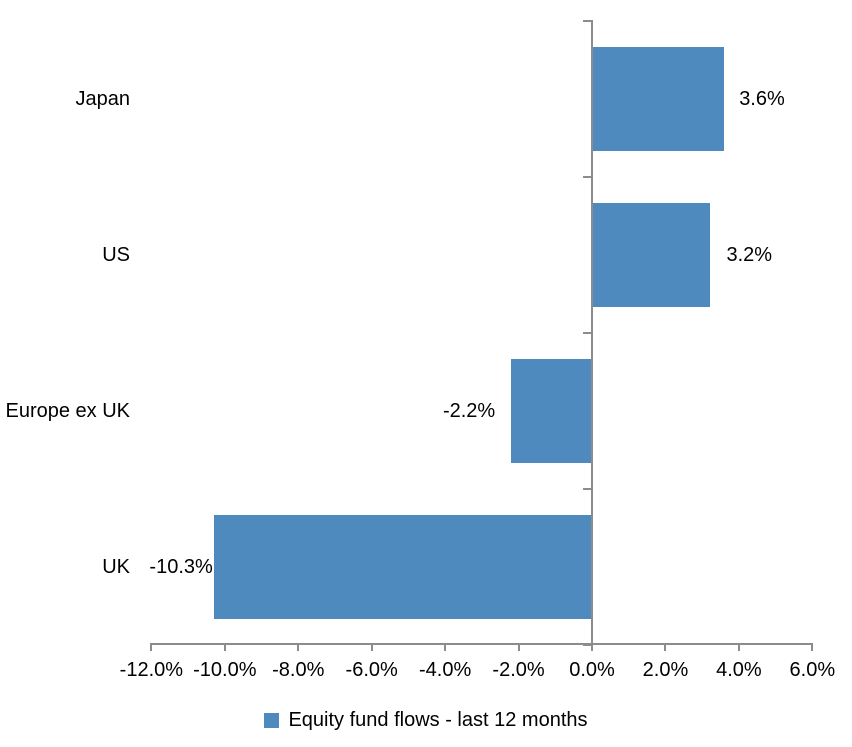 This screenshot has height=747, width=852. I want to click on value-axis-tick-label: -6.0%, so click(371, 670).